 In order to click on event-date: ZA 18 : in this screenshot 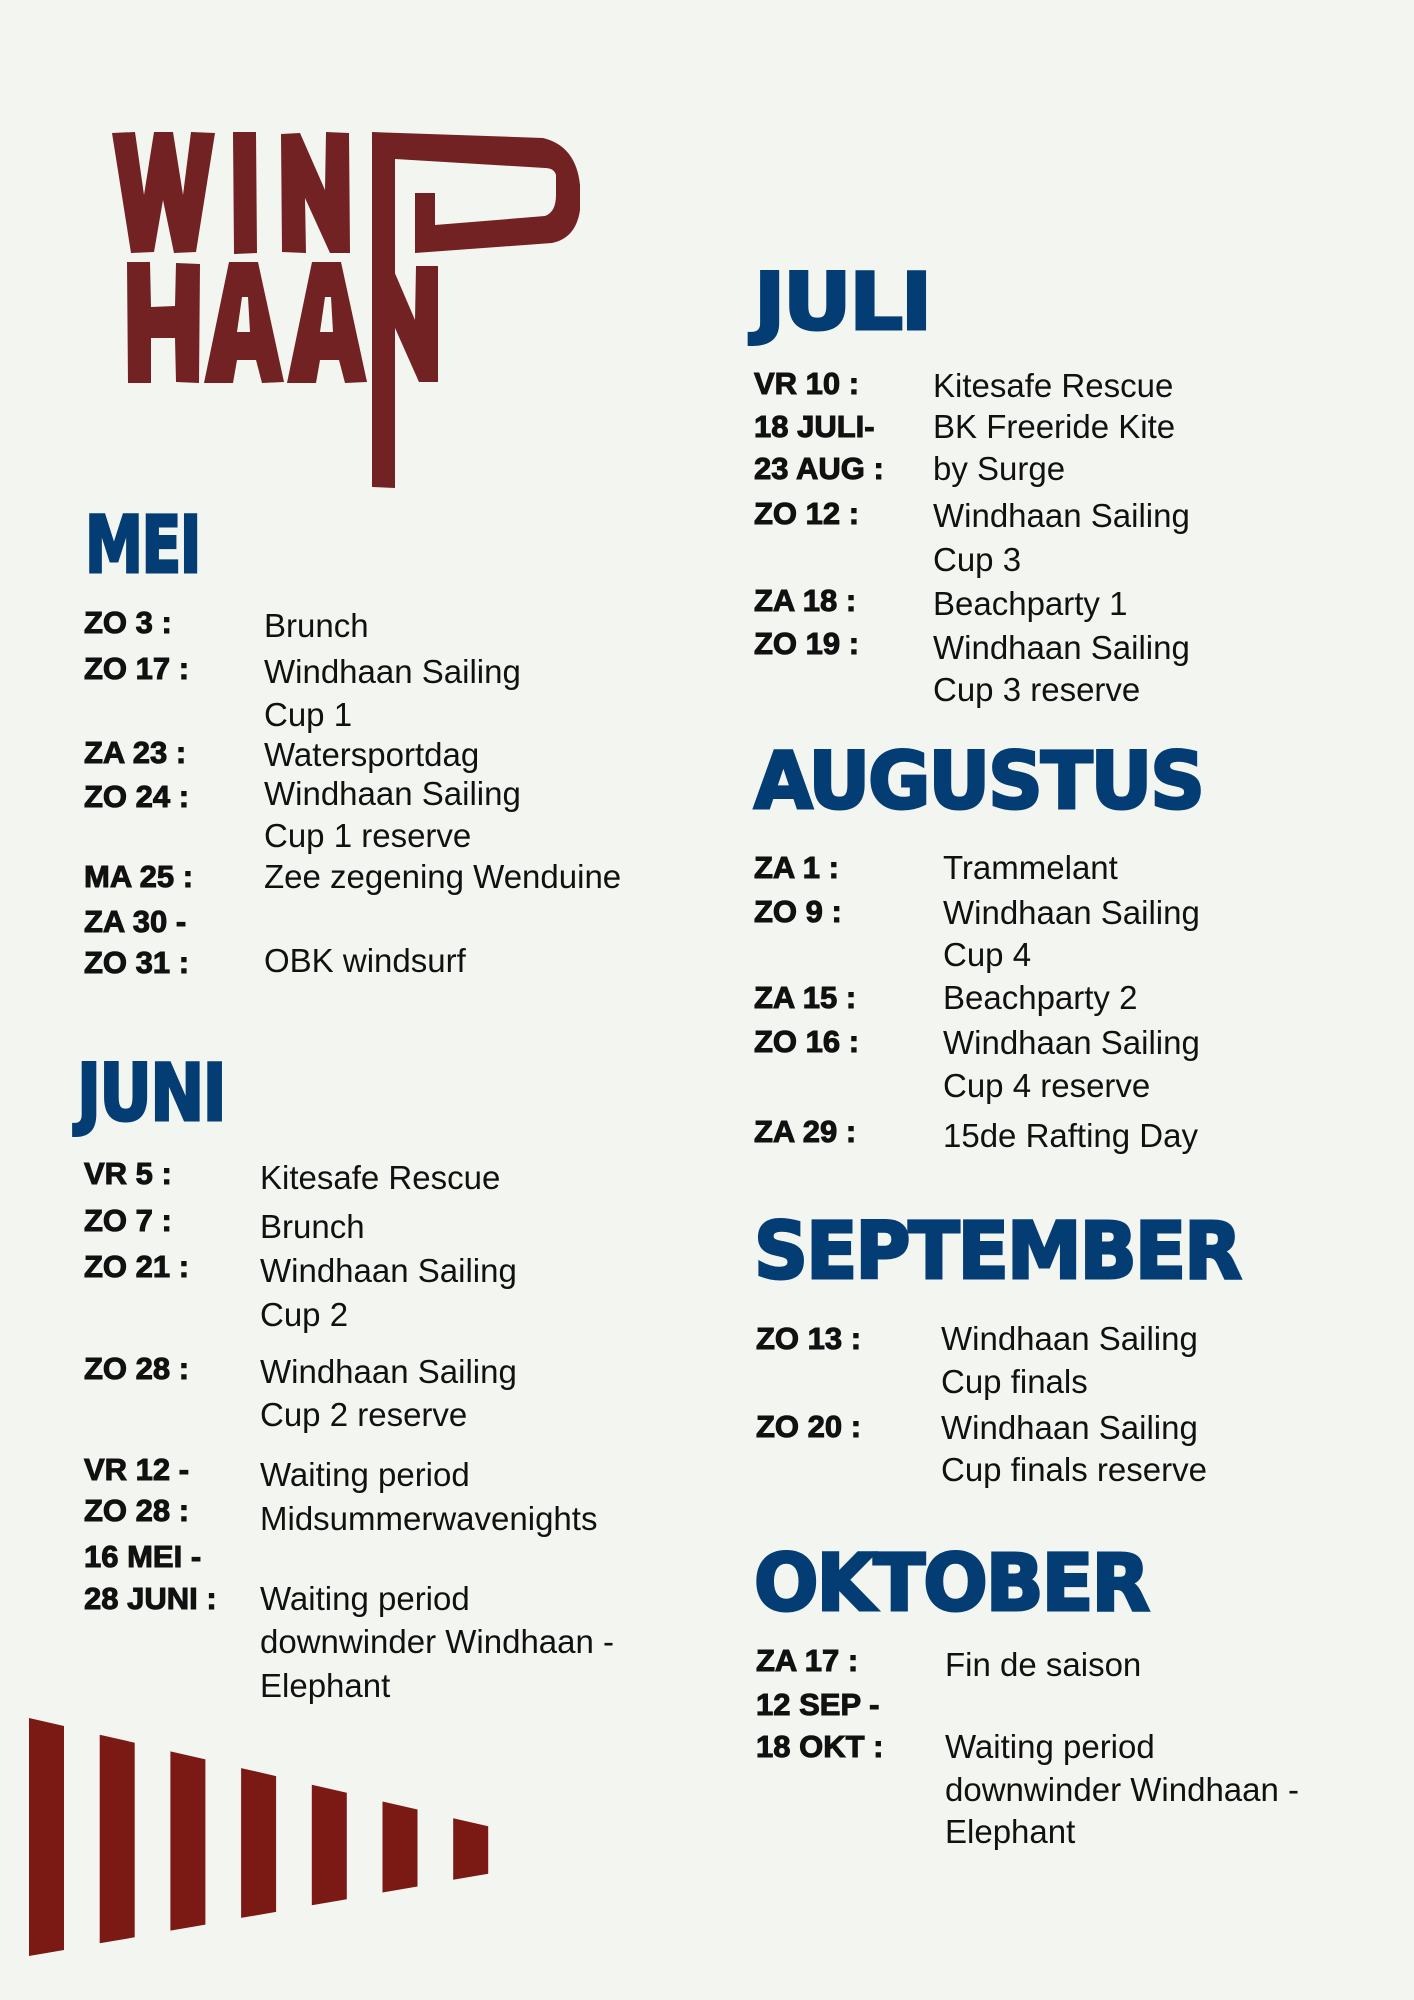, I will do `click(805, 601)`.